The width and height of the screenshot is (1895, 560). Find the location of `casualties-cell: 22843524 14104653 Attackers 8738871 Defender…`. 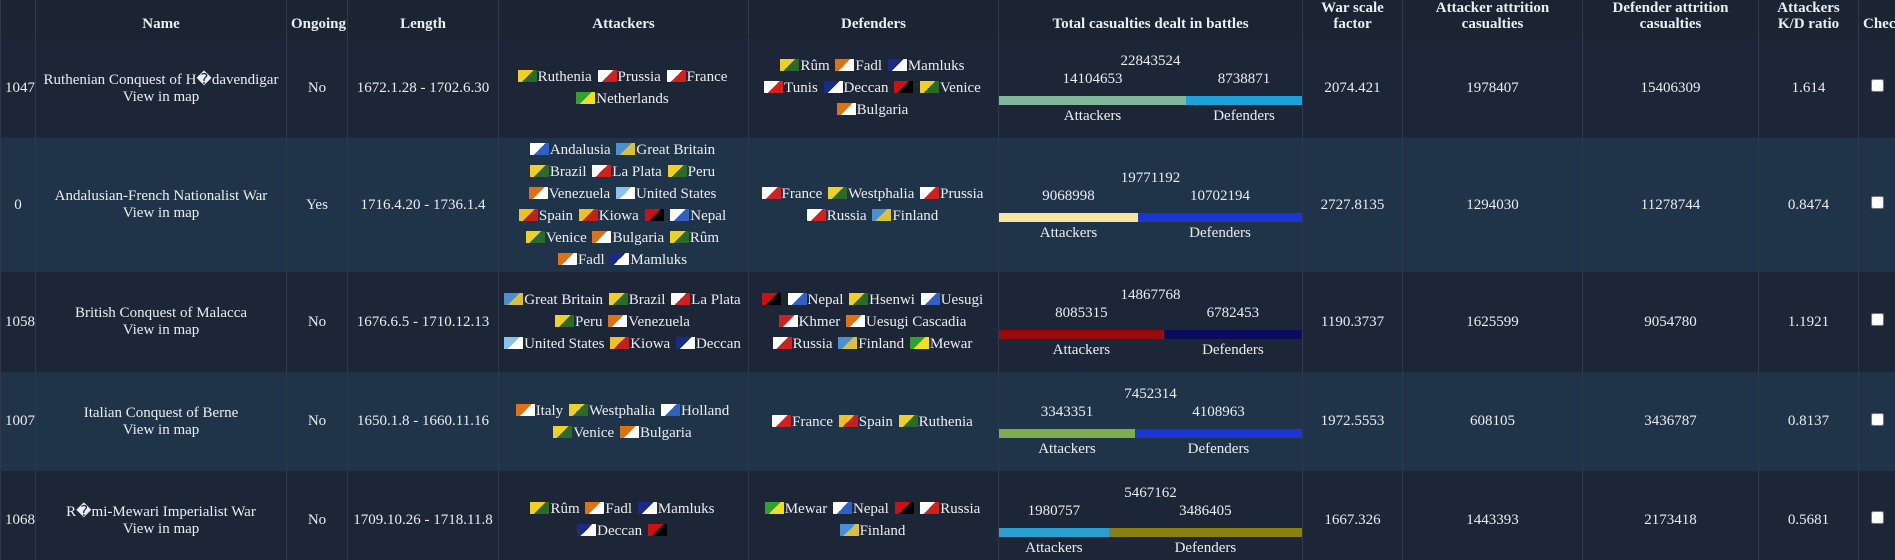

casualties-cell: 22843524 14104653 Attackers 8738871 Defender… is located at coordinates (1150, 88).